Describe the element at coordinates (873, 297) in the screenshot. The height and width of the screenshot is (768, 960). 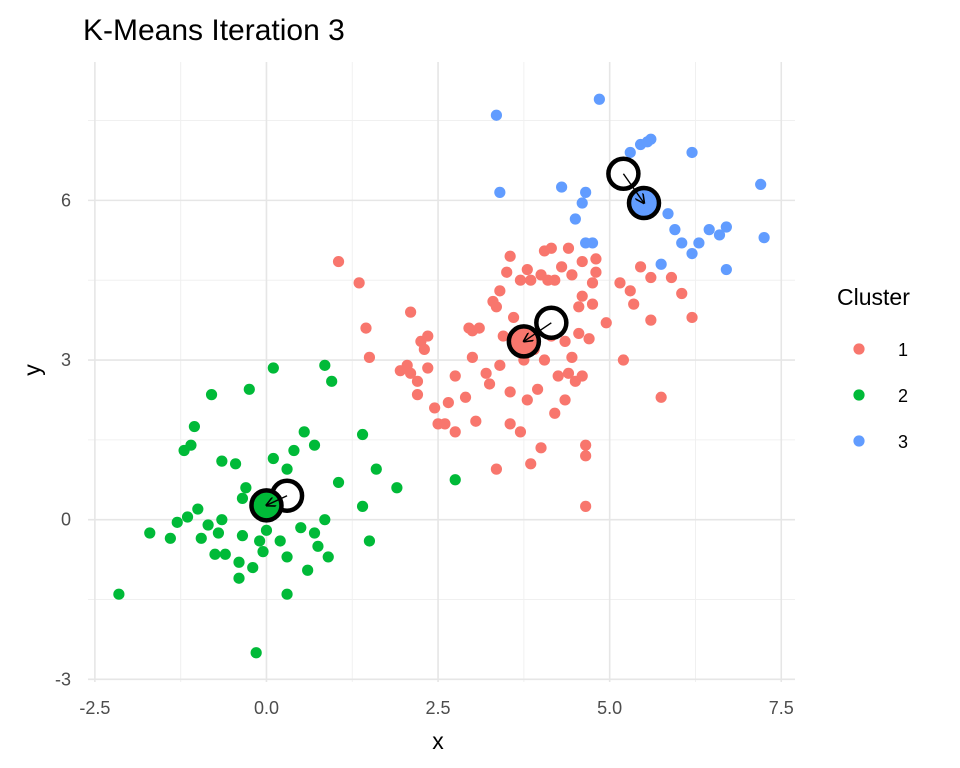
I see `legend-title: Cluster` at that location.